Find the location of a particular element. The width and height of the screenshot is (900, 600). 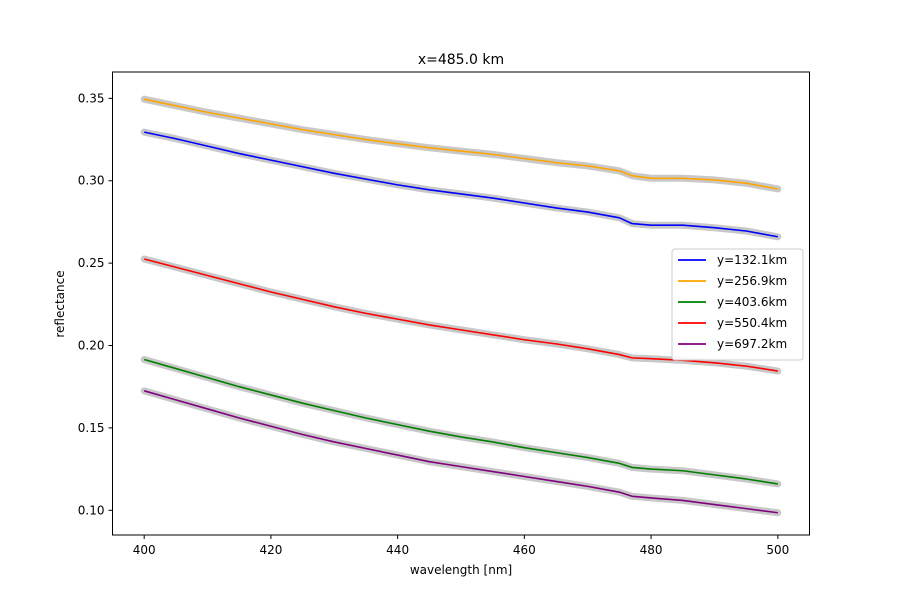

y-tick-label: 0.35 is located at coordinates (91, 98).